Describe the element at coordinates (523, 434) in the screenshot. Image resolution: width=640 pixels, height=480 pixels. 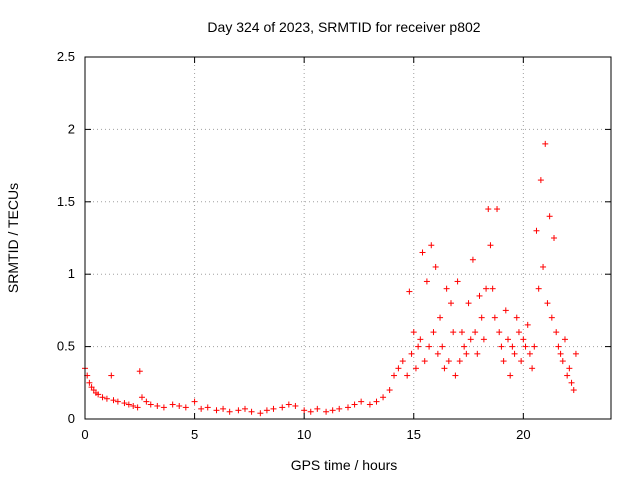
I see `x-tick-label: 20` at that location.